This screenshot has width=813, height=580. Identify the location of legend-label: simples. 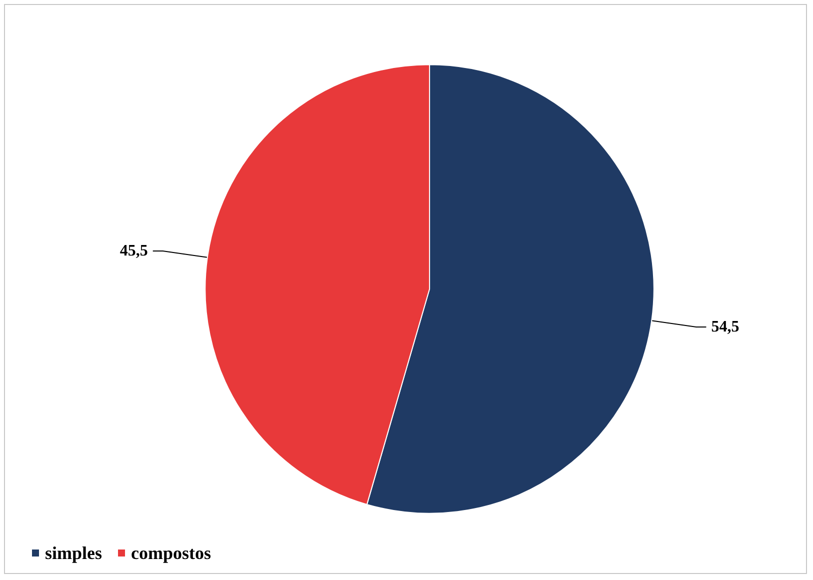
(73, 553).